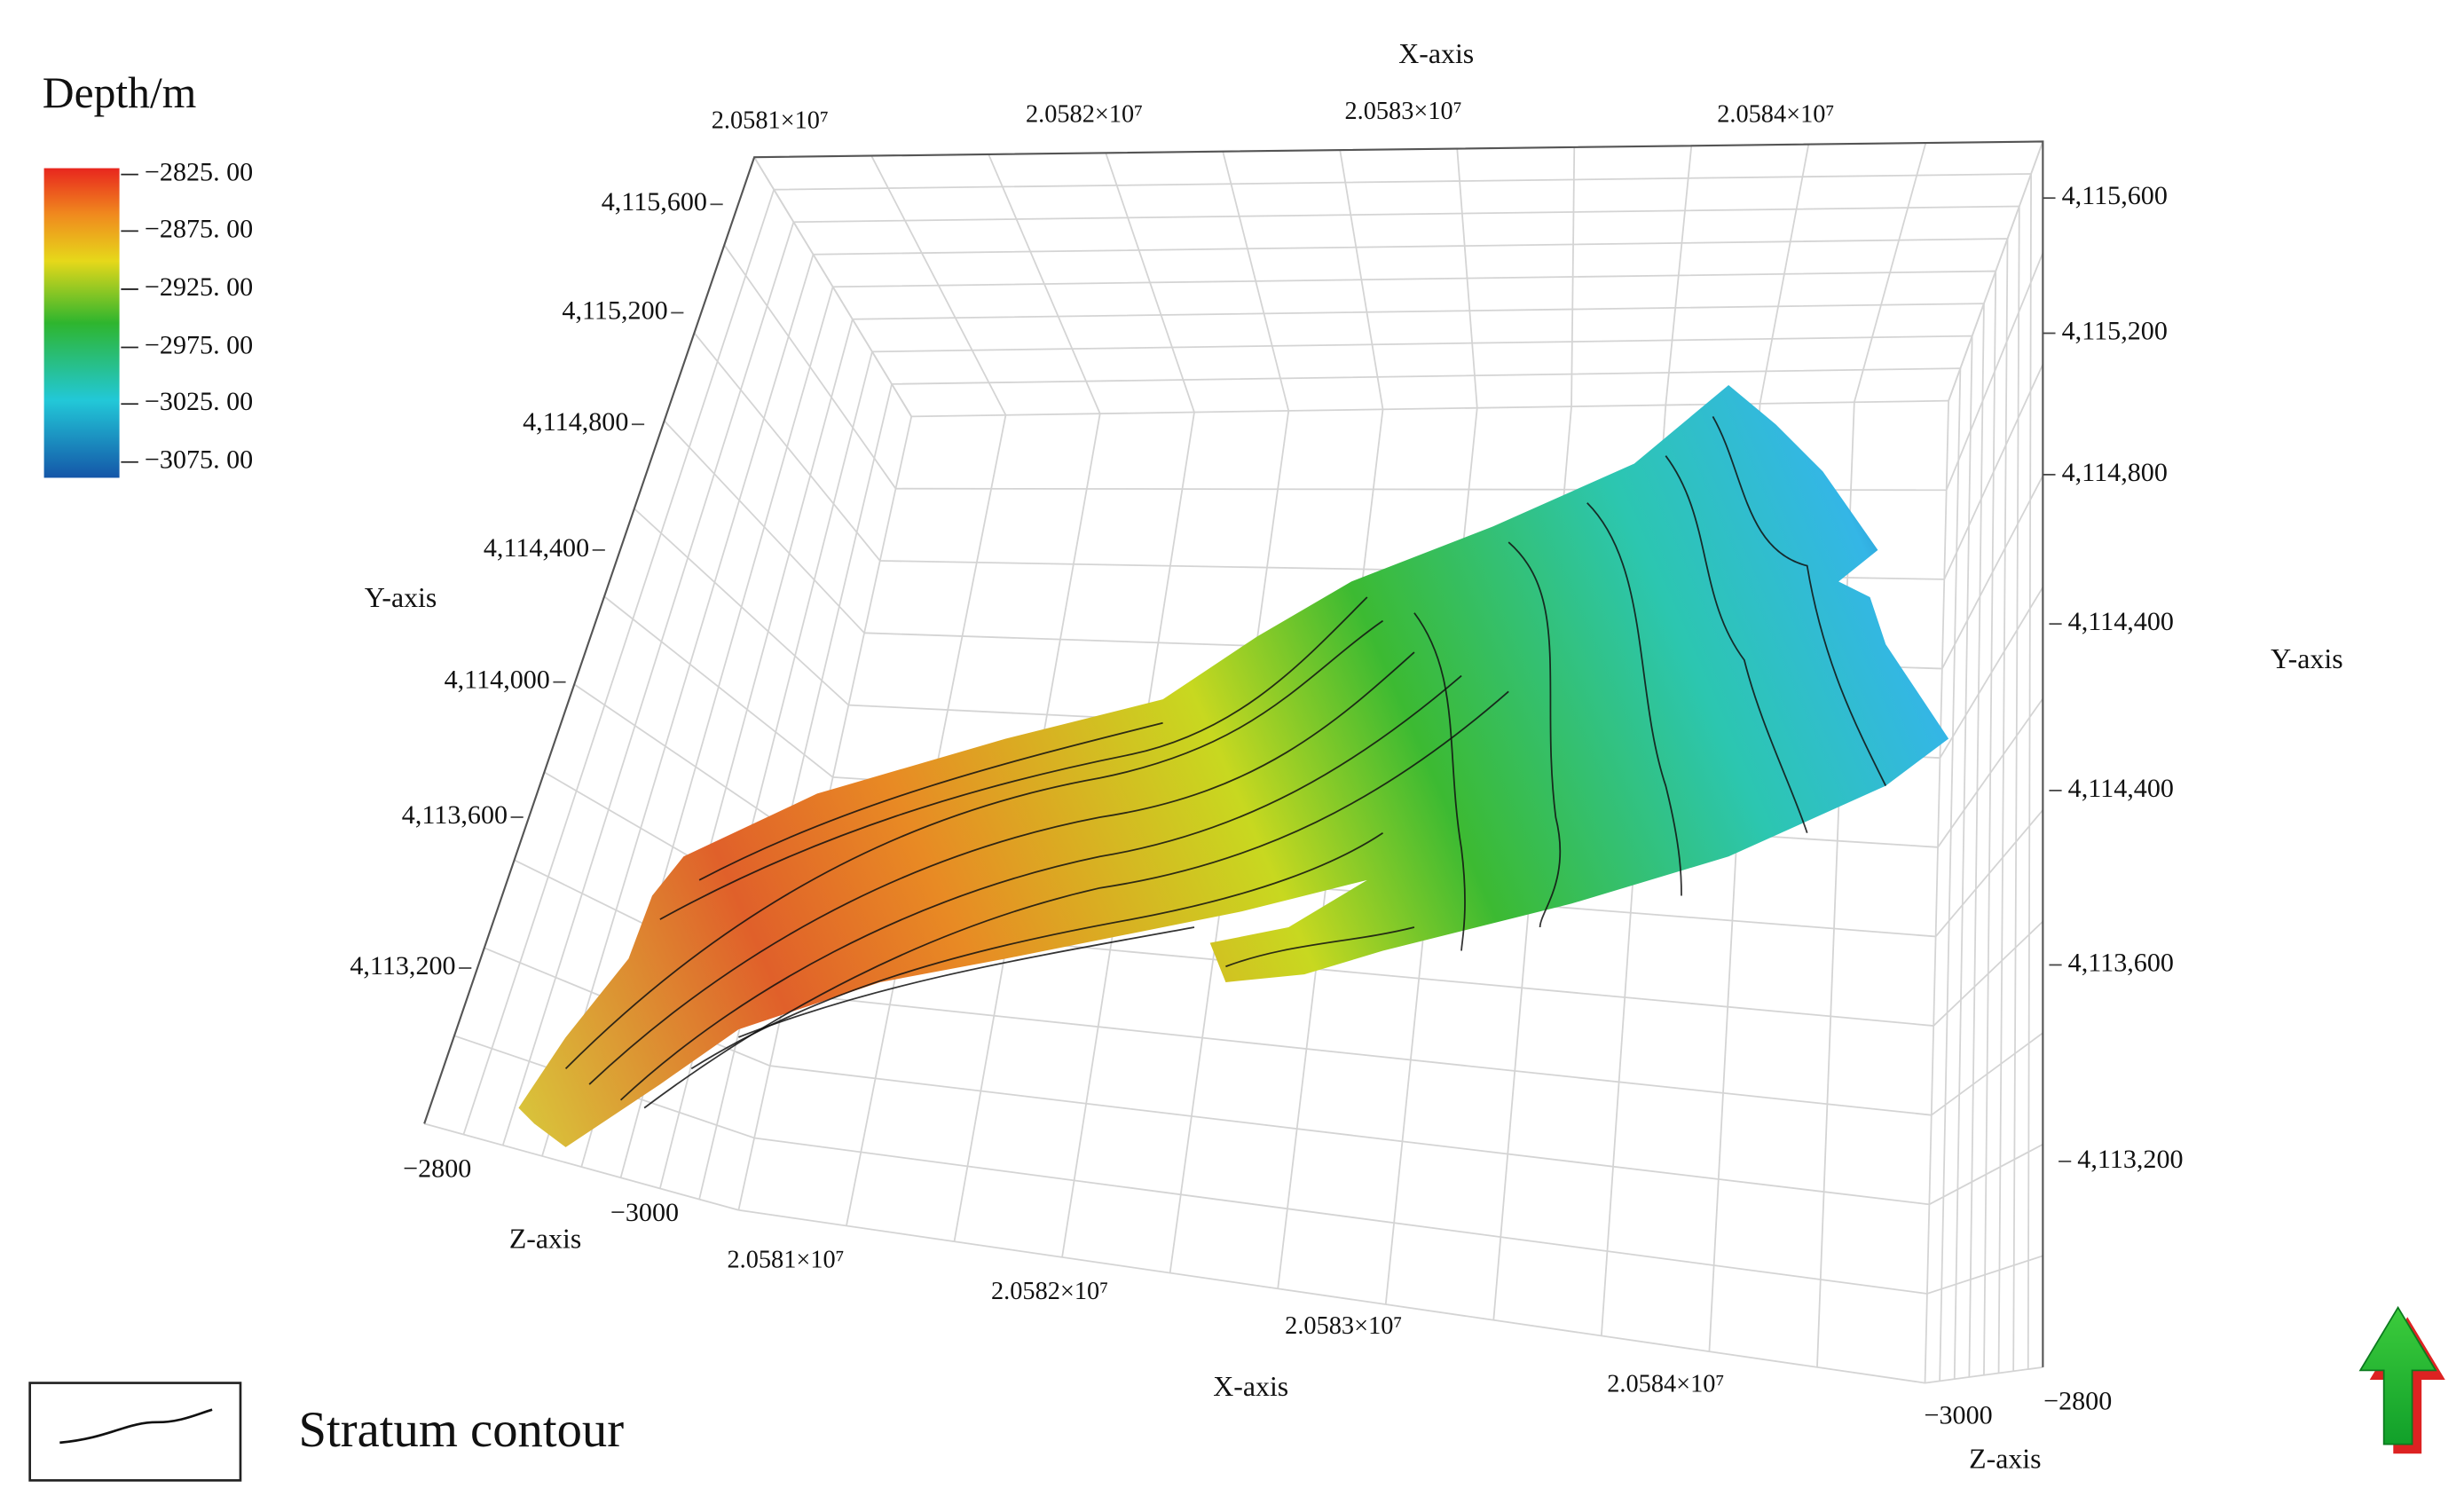 The width and height of the screenshot is (2464, 1504). I want to click on tick-label: 4,114,000, so click(497, 680).